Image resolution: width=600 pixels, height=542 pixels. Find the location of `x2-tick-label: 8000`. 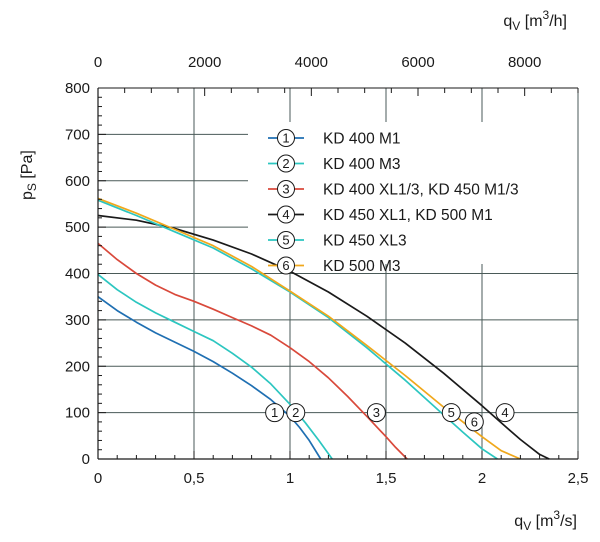

x2-tick-label: 8000 is located at coordinates (524, 62).